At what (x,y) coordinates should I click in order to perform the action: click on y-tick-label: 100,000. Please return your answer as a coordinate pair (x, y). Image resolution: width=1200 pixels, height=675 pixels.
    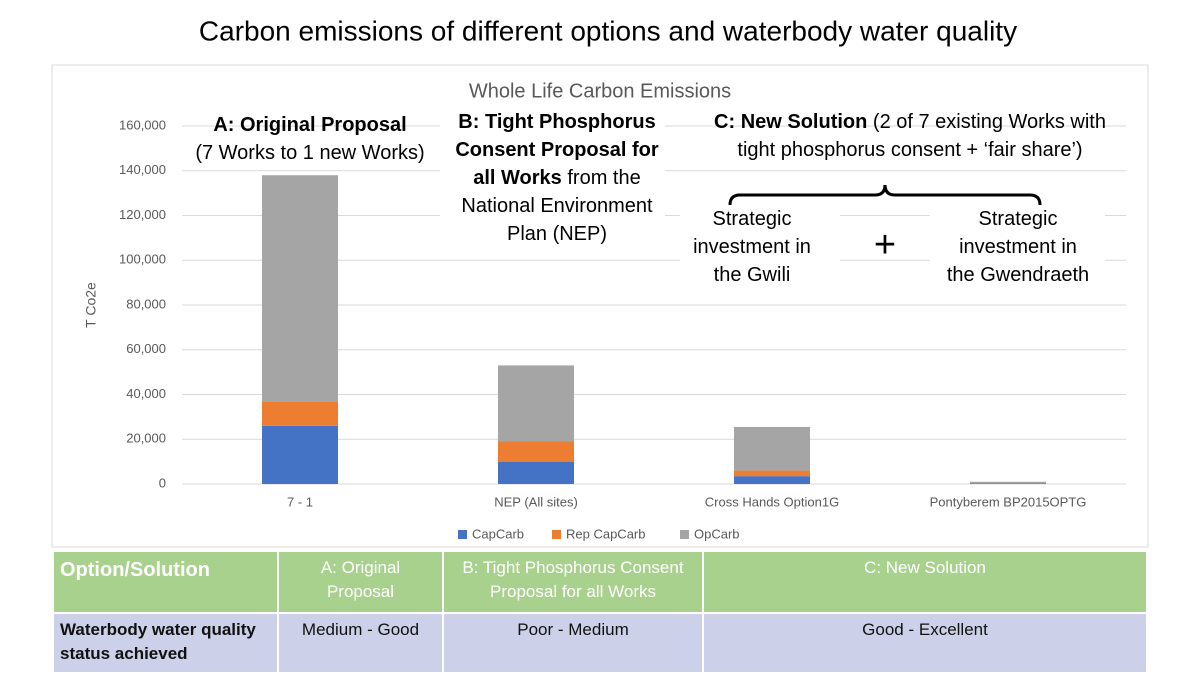
    Looking at the image, I should click on (142, 259).